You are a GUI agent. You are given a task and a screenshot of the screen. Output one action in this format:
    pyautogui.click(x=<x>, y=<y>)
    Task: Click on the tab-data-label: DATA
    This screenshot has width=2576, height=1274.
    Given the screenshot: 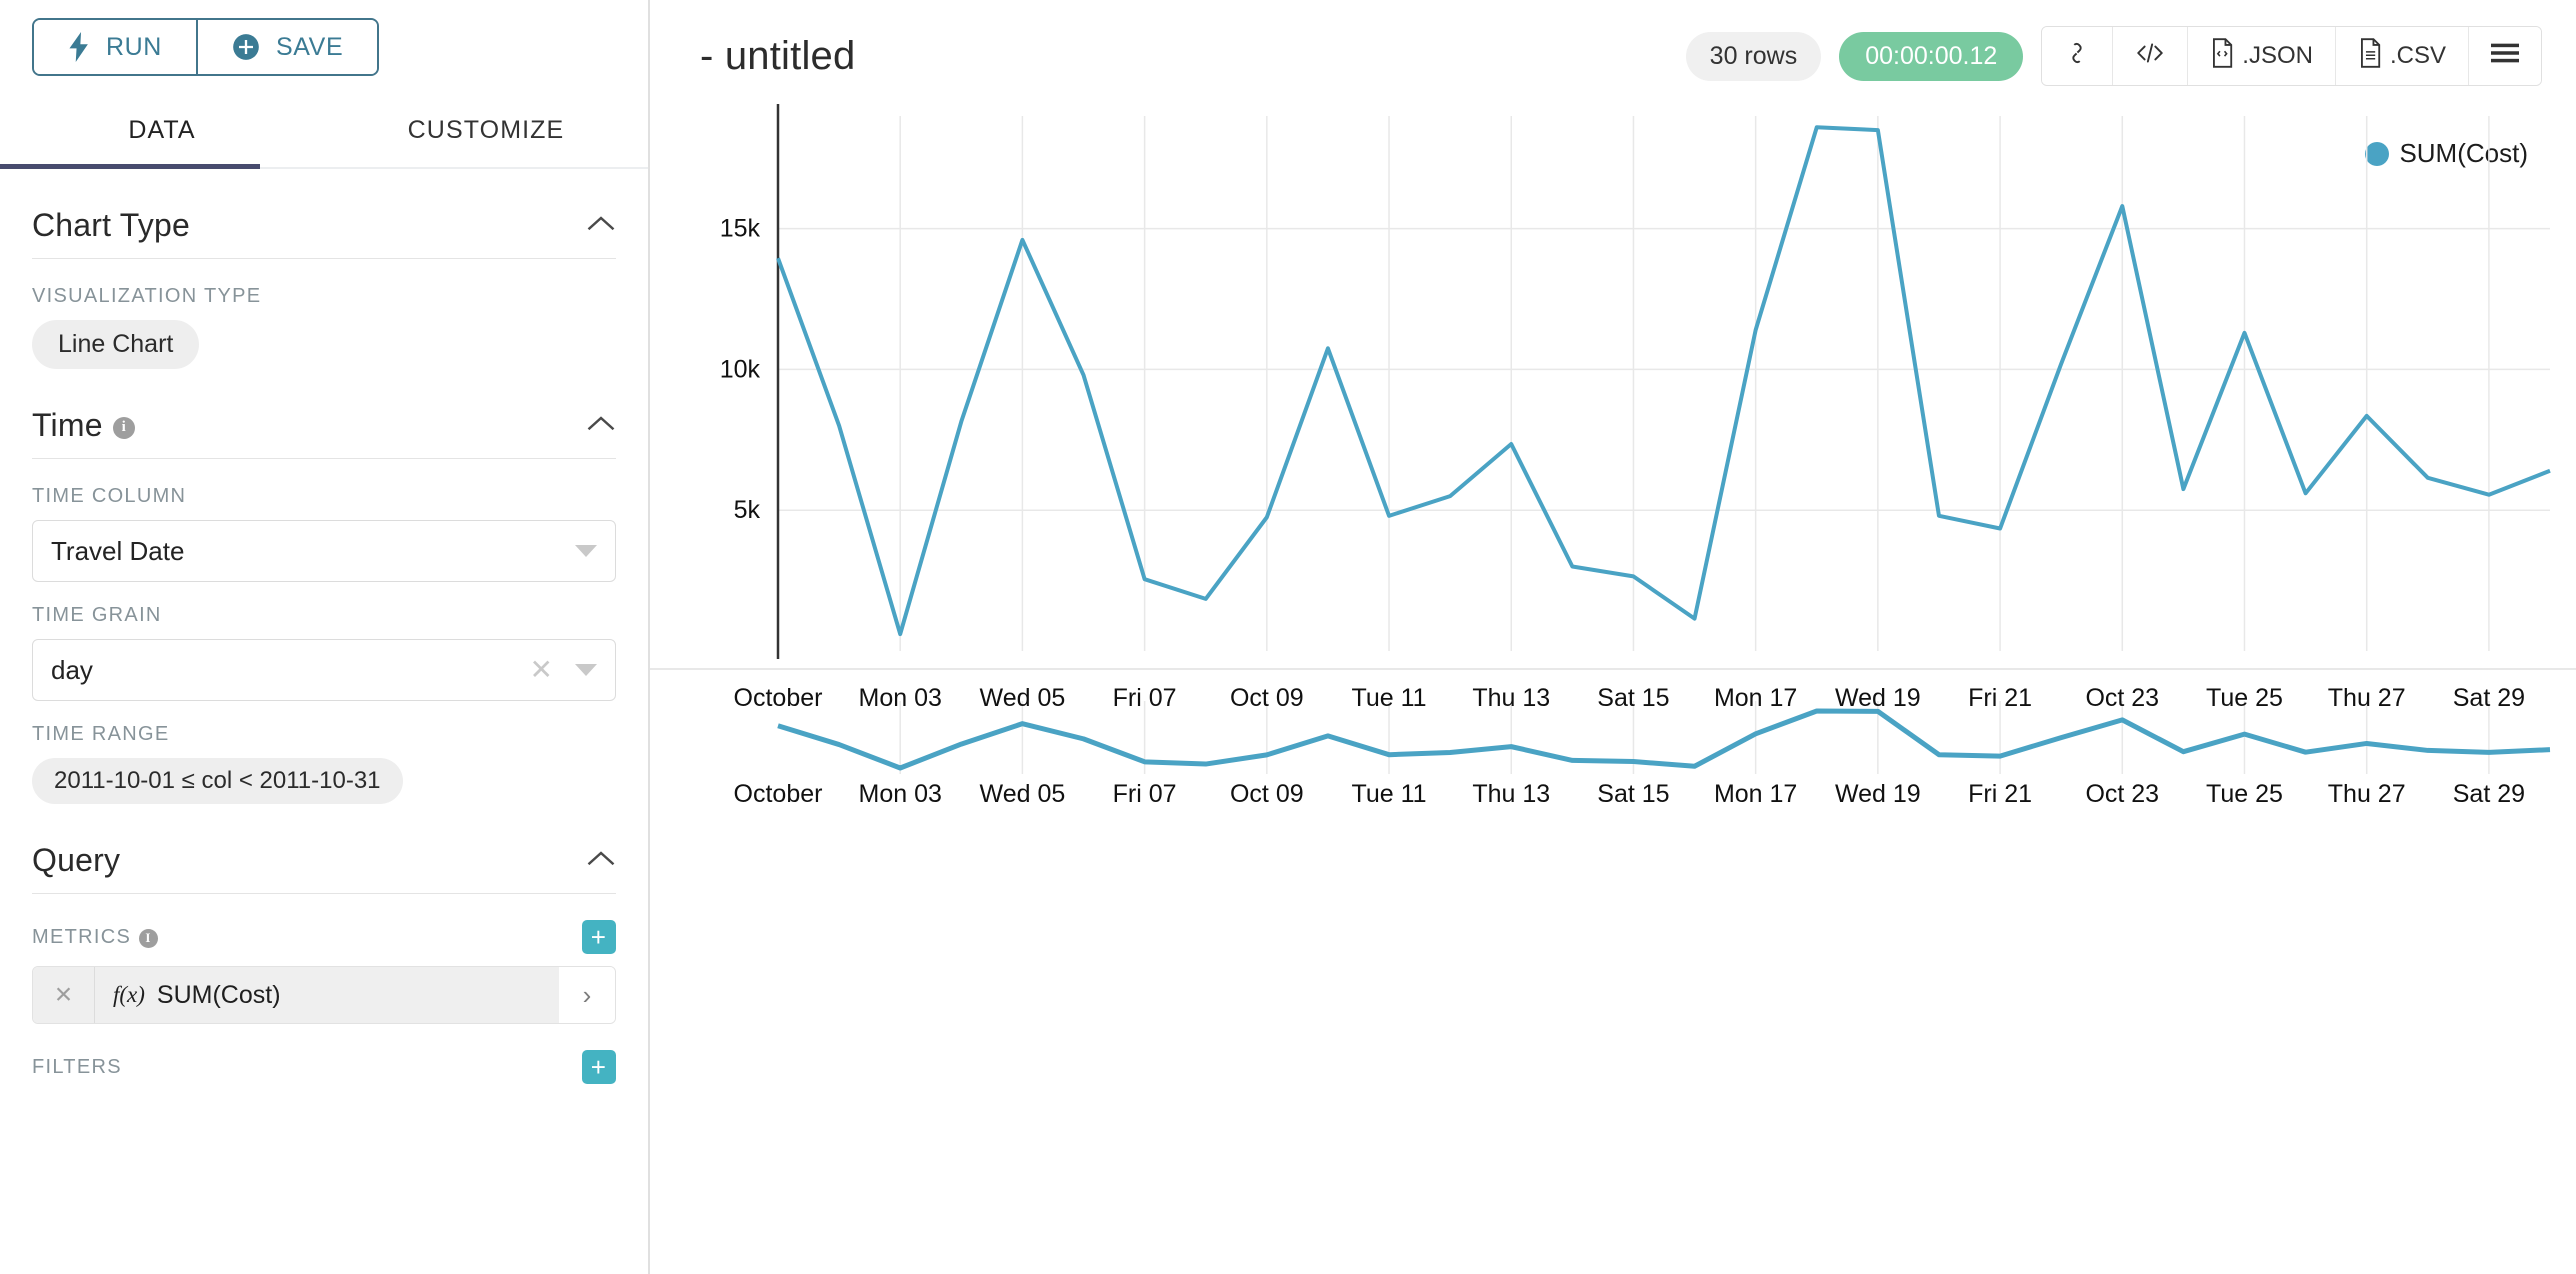 What is the action you would take?
    pyautogui.click(x=162, y=130)
    